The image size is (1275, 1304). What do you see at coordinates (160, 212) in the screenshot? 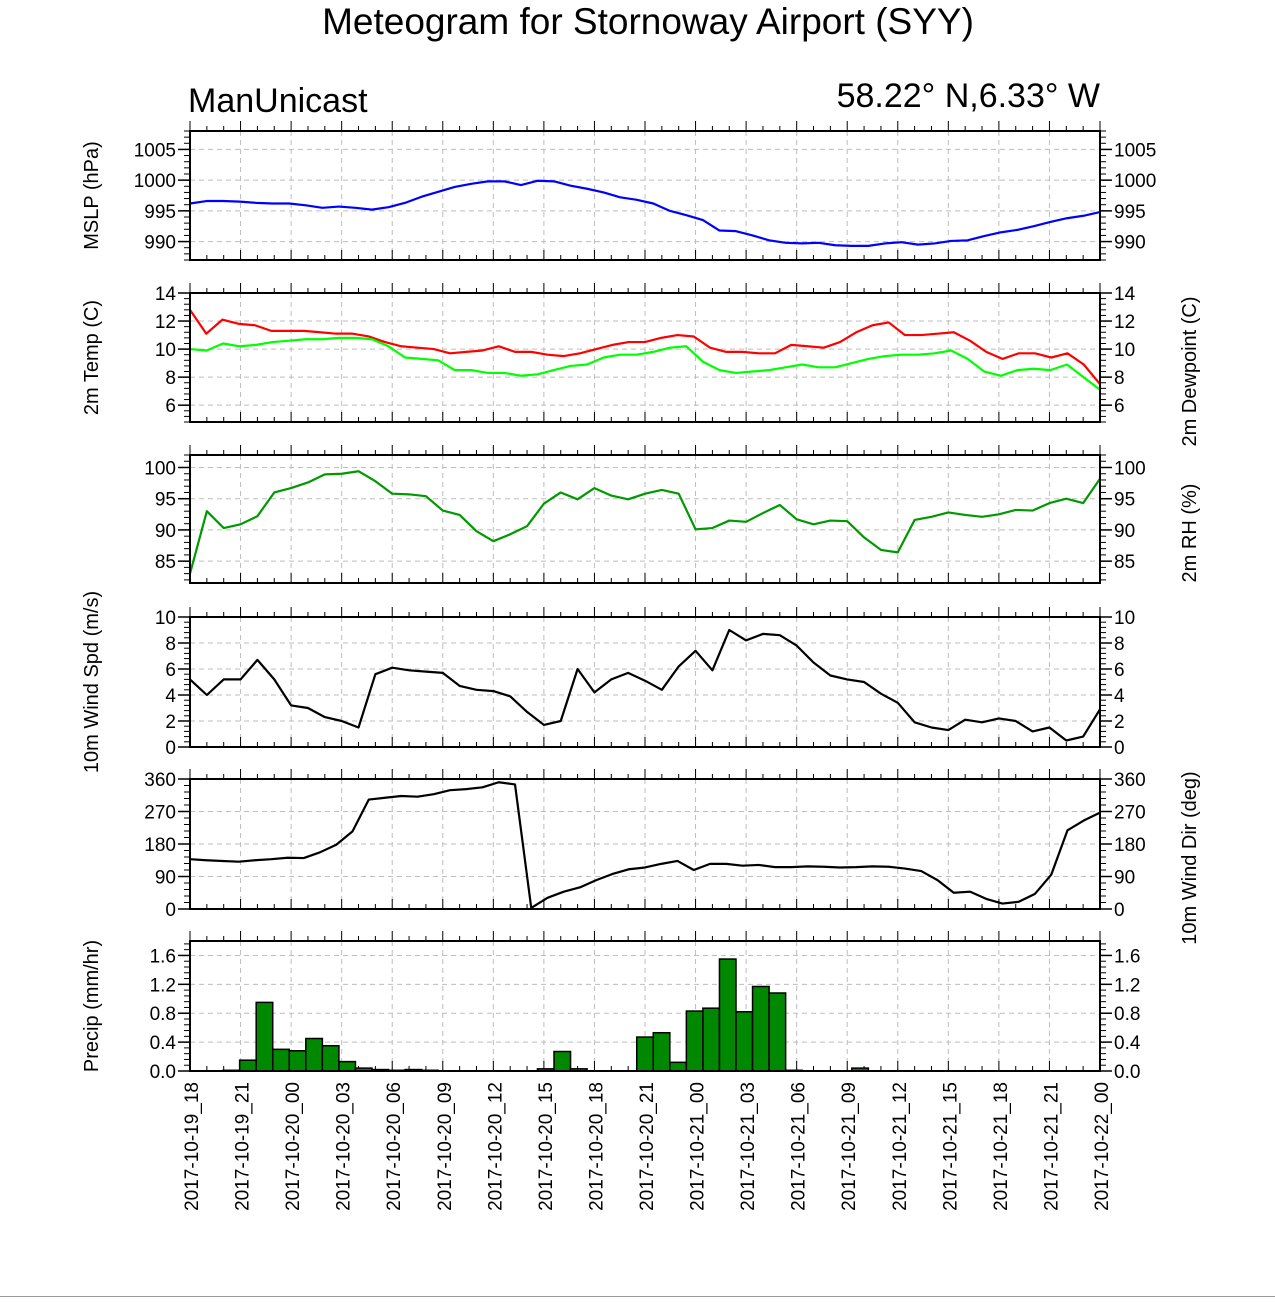
I see `y-tick-label: 995` at bounding box center [160, 212].